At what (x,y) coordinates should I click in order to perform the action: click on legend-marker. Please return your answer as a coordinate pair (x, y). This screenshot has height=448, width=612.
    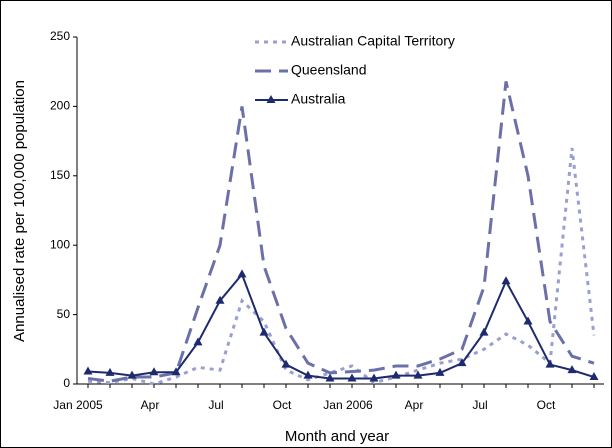
    Looking at the image, I should click on (271, 99).